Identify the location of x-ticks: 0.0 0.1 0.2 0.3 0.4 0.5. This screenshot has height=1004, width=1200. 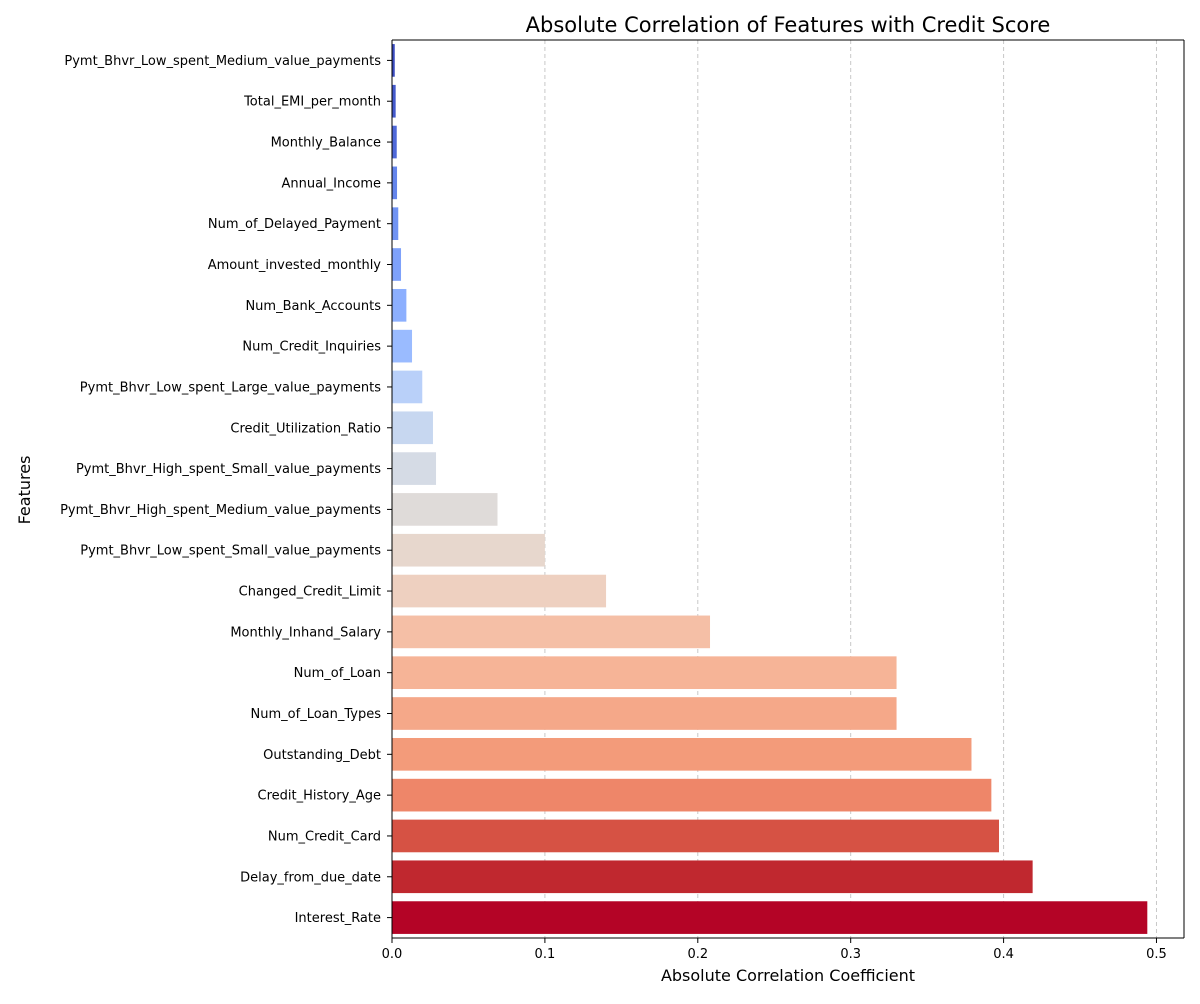
(774, 950).